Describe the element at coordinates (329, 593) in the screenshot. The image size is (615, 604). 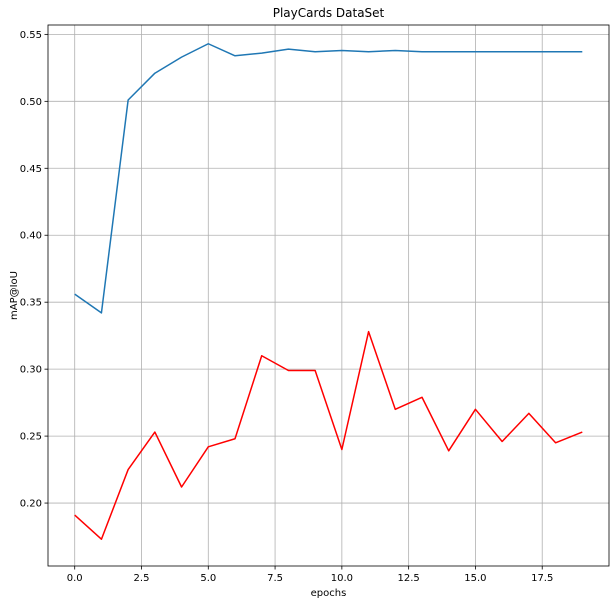
I see `x-axis-title: epochs` at that location.